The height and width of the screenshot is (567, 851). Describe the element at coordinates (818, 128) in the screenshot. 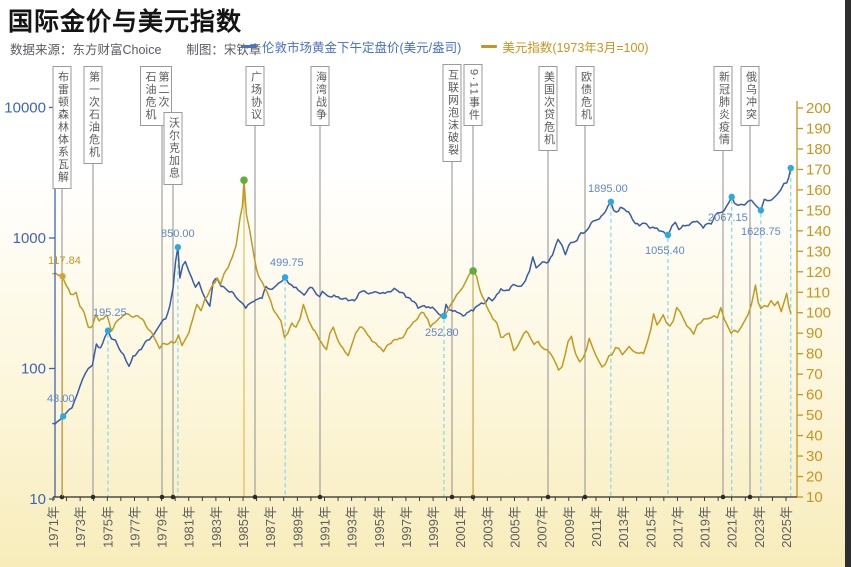

I see `svg-text: 190` at that location.